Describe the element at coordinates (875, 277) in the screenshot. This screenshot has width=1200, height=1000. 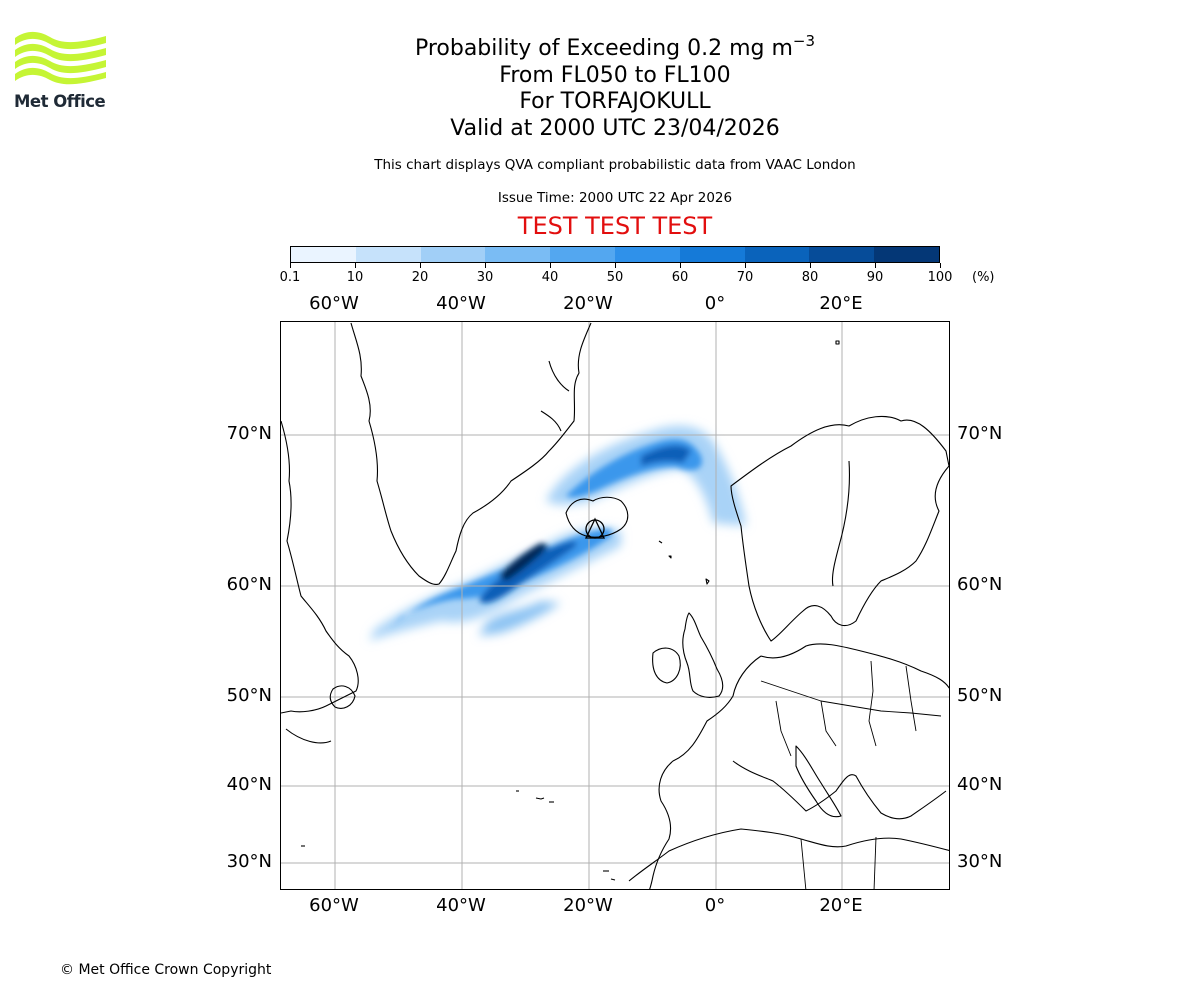
I see `colorbar-tick-label: 90` at that location.